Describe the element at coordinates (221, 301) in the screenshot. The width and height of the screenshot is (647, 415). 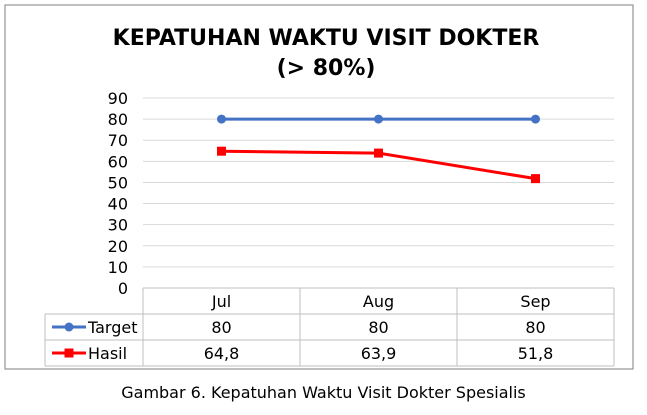
I see `x-category-label: Jul` at that location.